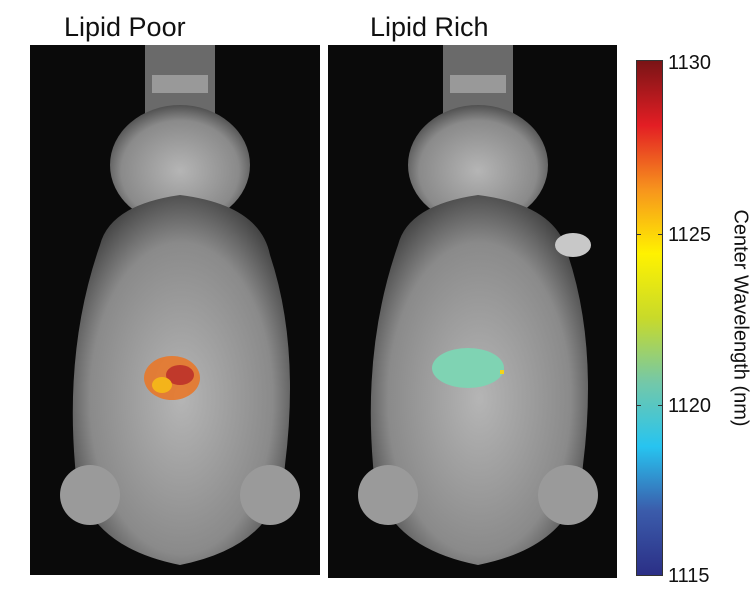 This screenshot has height=591, width=750. Describe the element at coordinates (468, 368) in the screenshot. I see `signal-overlay-lipid-rich` at that location.